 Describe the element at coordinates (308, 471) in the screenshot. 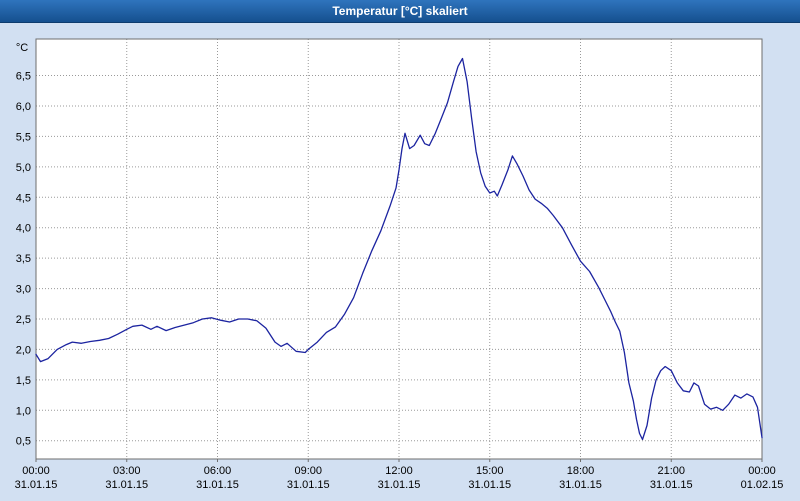

I see `x-tick-time-label: 09:00` at that location.